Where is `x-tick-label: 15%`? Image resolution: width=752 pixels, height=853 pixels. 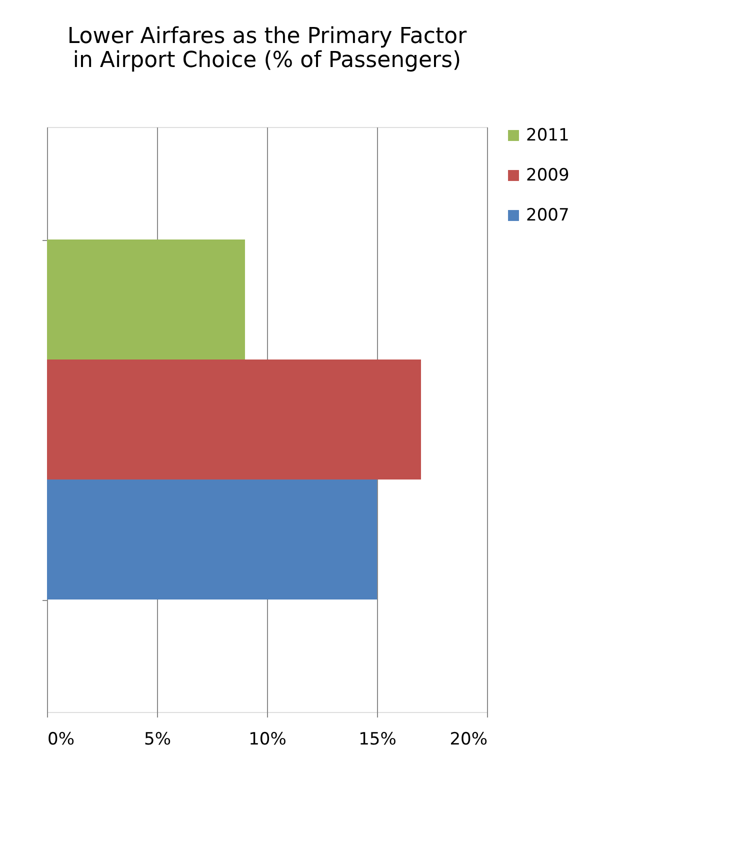
x-tick-label: 15% is located at coordinates (377, 740).